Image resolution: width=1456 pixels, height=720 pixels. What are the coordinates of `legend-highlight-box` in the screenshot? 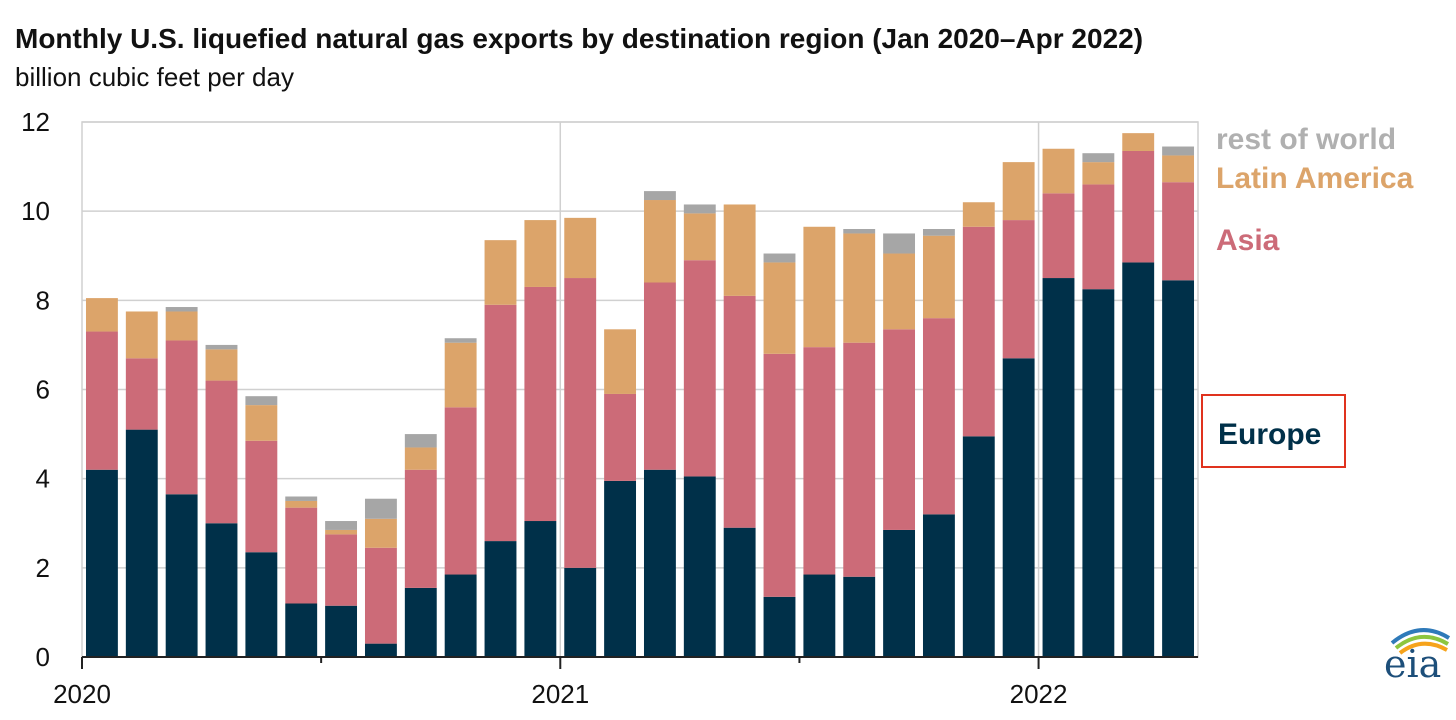 It's located at (1273, 431).